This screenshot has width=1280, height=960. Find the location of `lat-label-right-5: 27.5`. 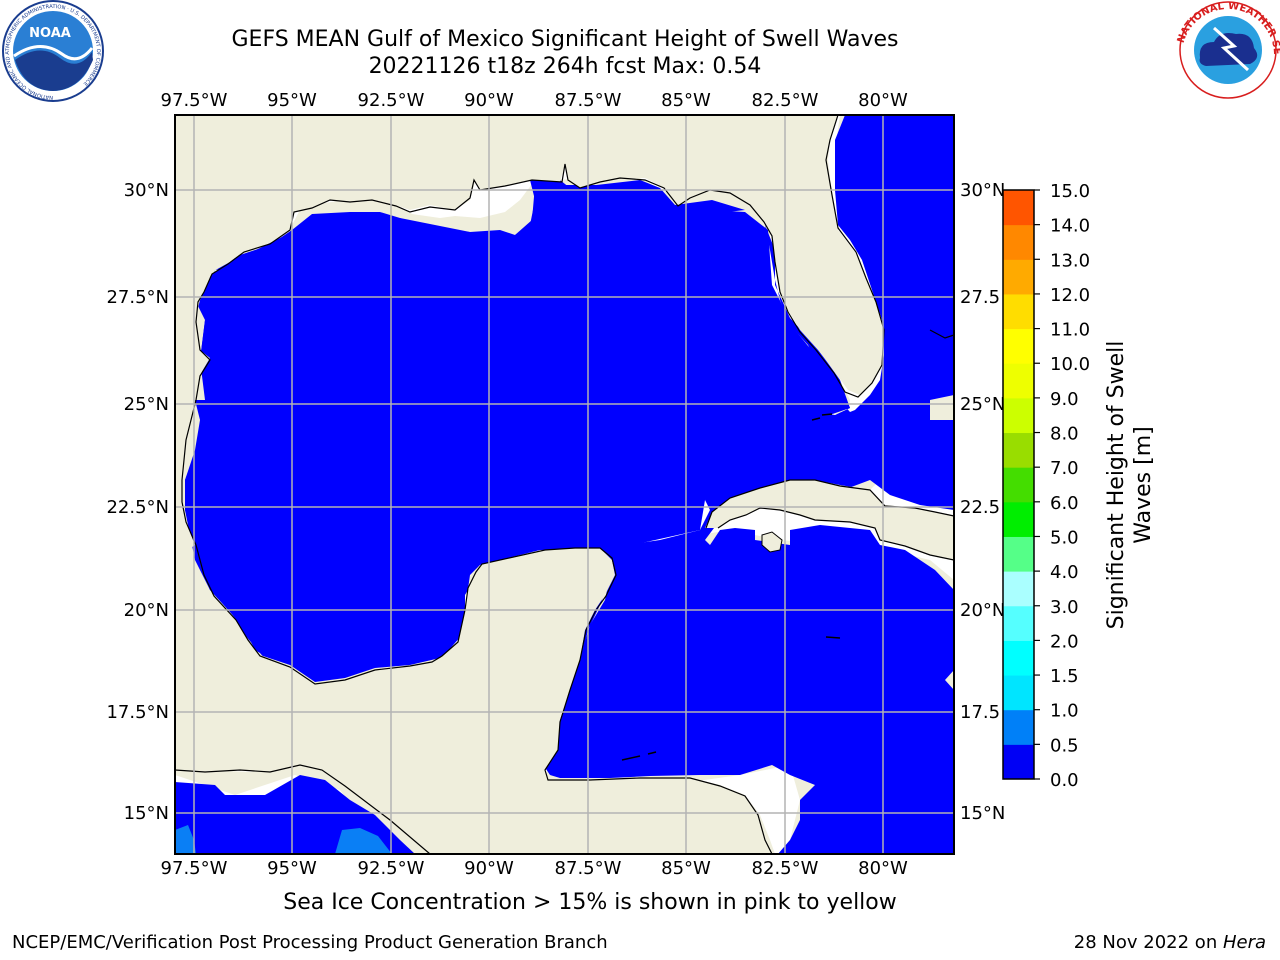

lat-label-right-5: 27.5 is located at coordinates (980, 297).